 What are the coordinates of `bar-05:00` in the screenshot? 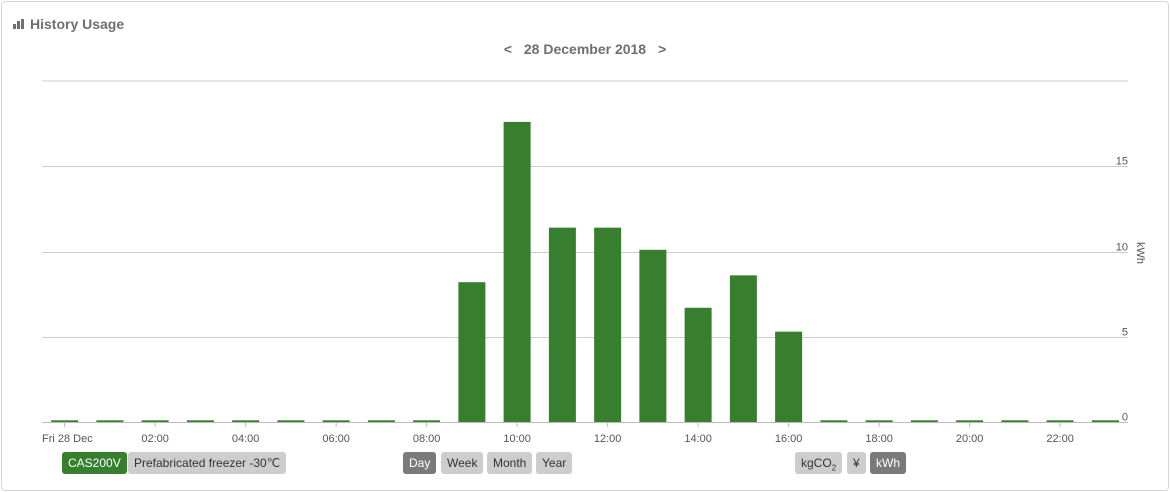 It's located at (291, 421).